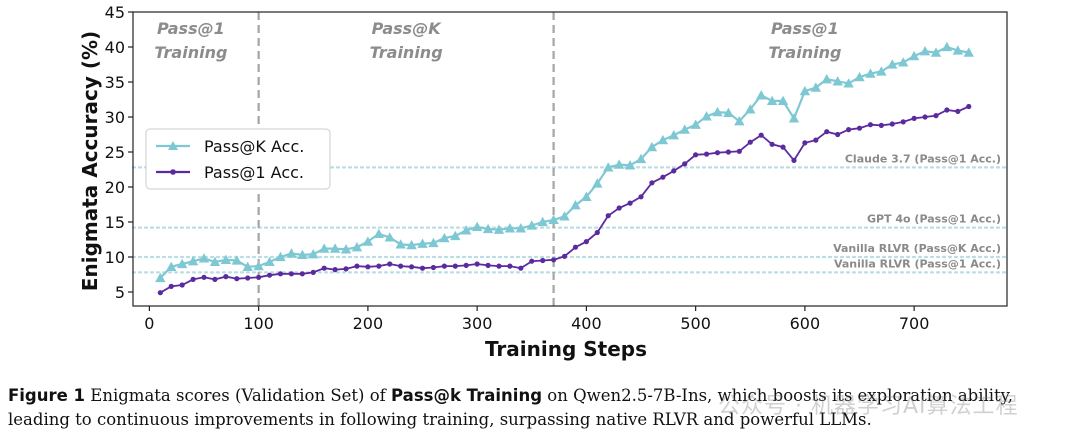 The width and height of the screenshot is (1080, 444). Describe the element at coordinates (566, 349) in the screenshot. I see `x-axis-title: Training Steps` at that location.